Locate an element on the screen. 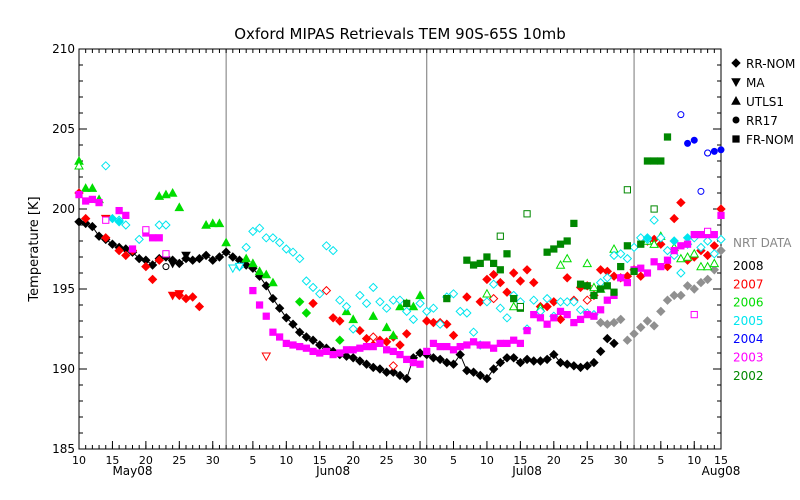 The height and width of the screenshot is (500, 800). legend-label: UTLS1 is located at coordinates (765, 102).